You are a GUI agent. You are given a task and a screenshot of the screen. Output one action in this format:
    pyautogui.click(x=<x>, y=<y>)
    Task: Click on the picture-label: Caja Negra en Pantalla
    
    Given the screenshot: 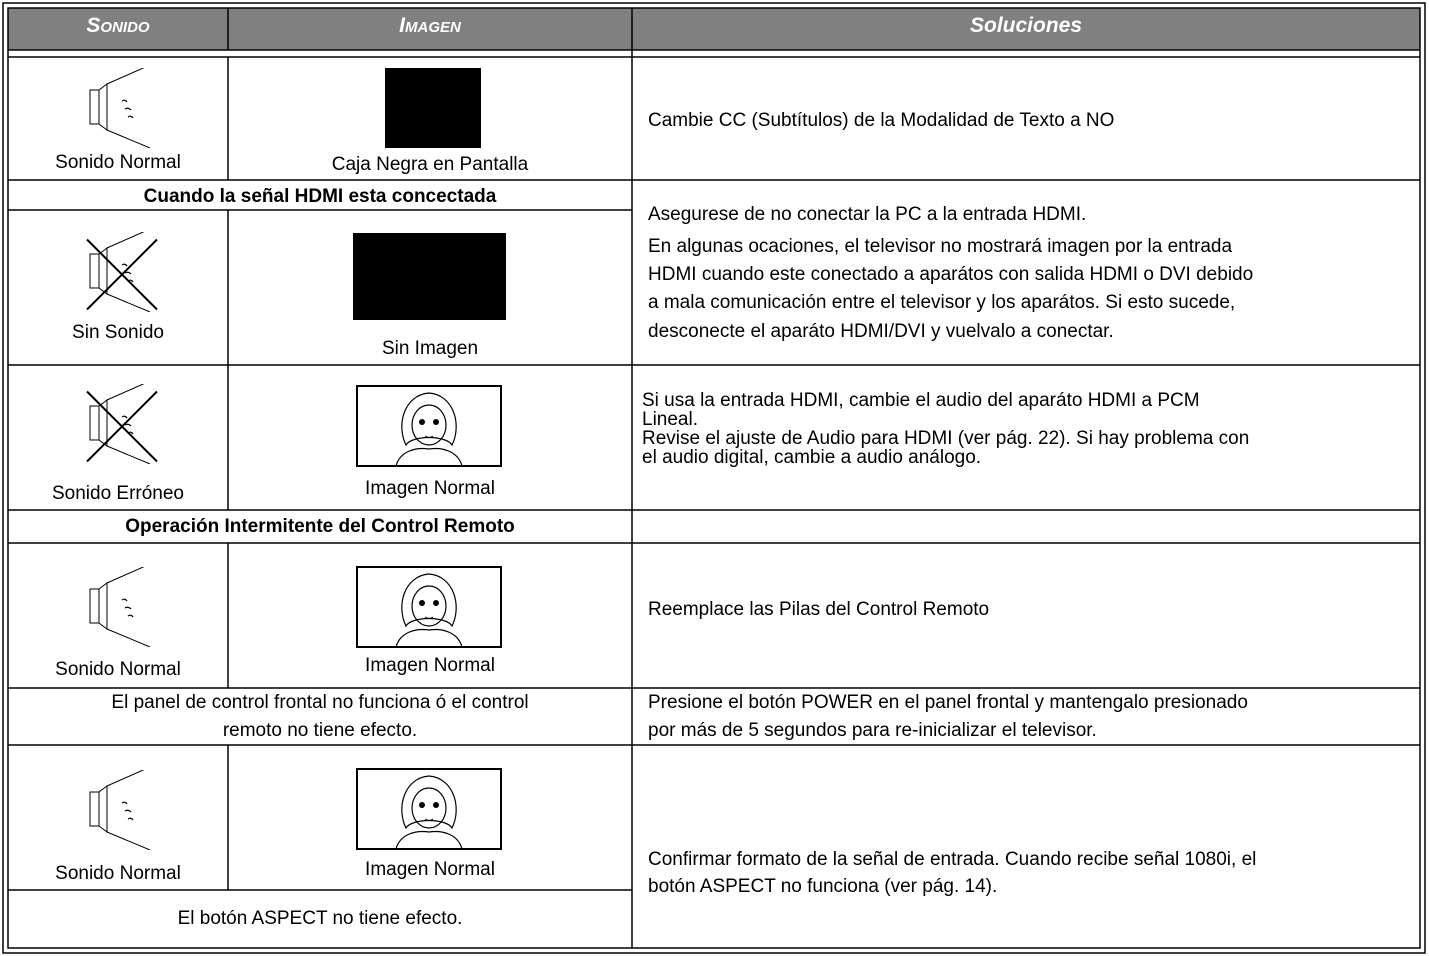 What is the action you would take?
    pyautogui.click(x=430, y=164)
    